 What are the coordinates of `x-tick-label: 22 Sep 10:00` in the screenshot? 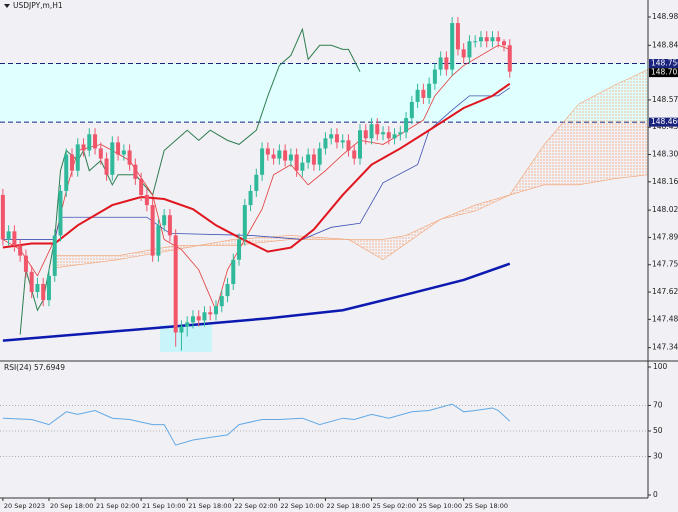 It's located at (301, 506).